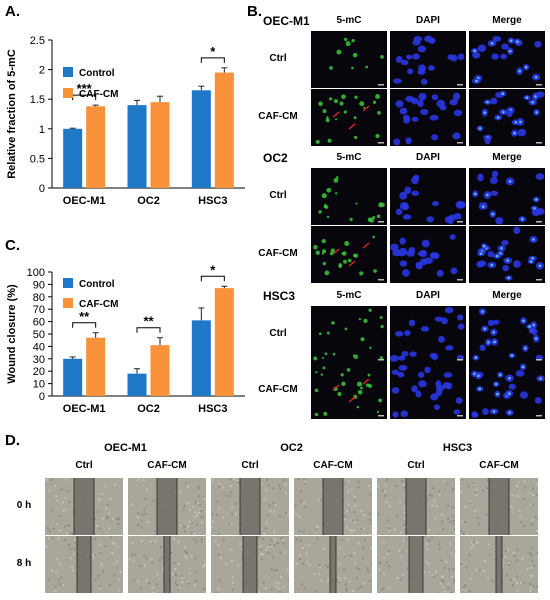 The height and width of the screenshot is (600, 550). Describe the element at coordinates (84, 465) in the screenshot. I see `panel-d-condition-label: Ctrl` at that location.